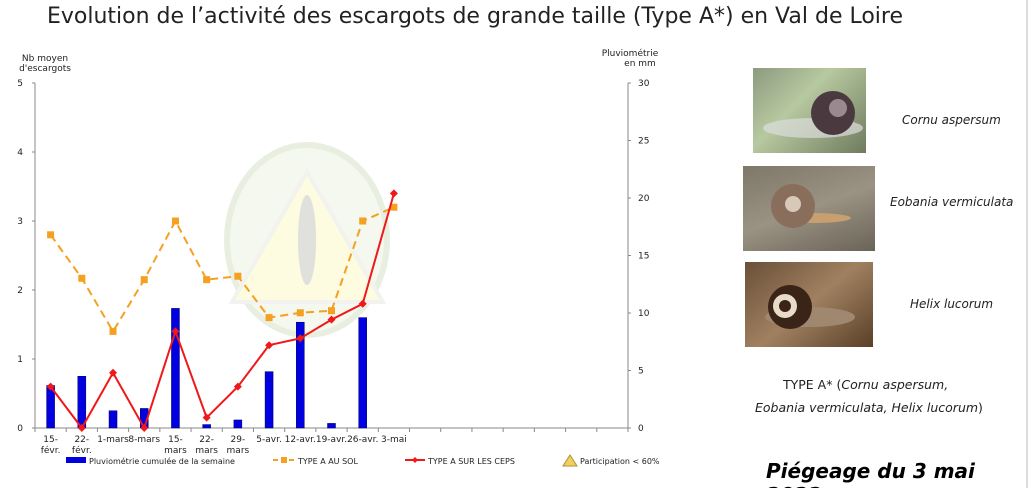 This screenshot has height=488, width=1030. Describe the element at coordinates (300, 440) in the screenshot. I see `x-tick-label: 12-avr.` at that location.